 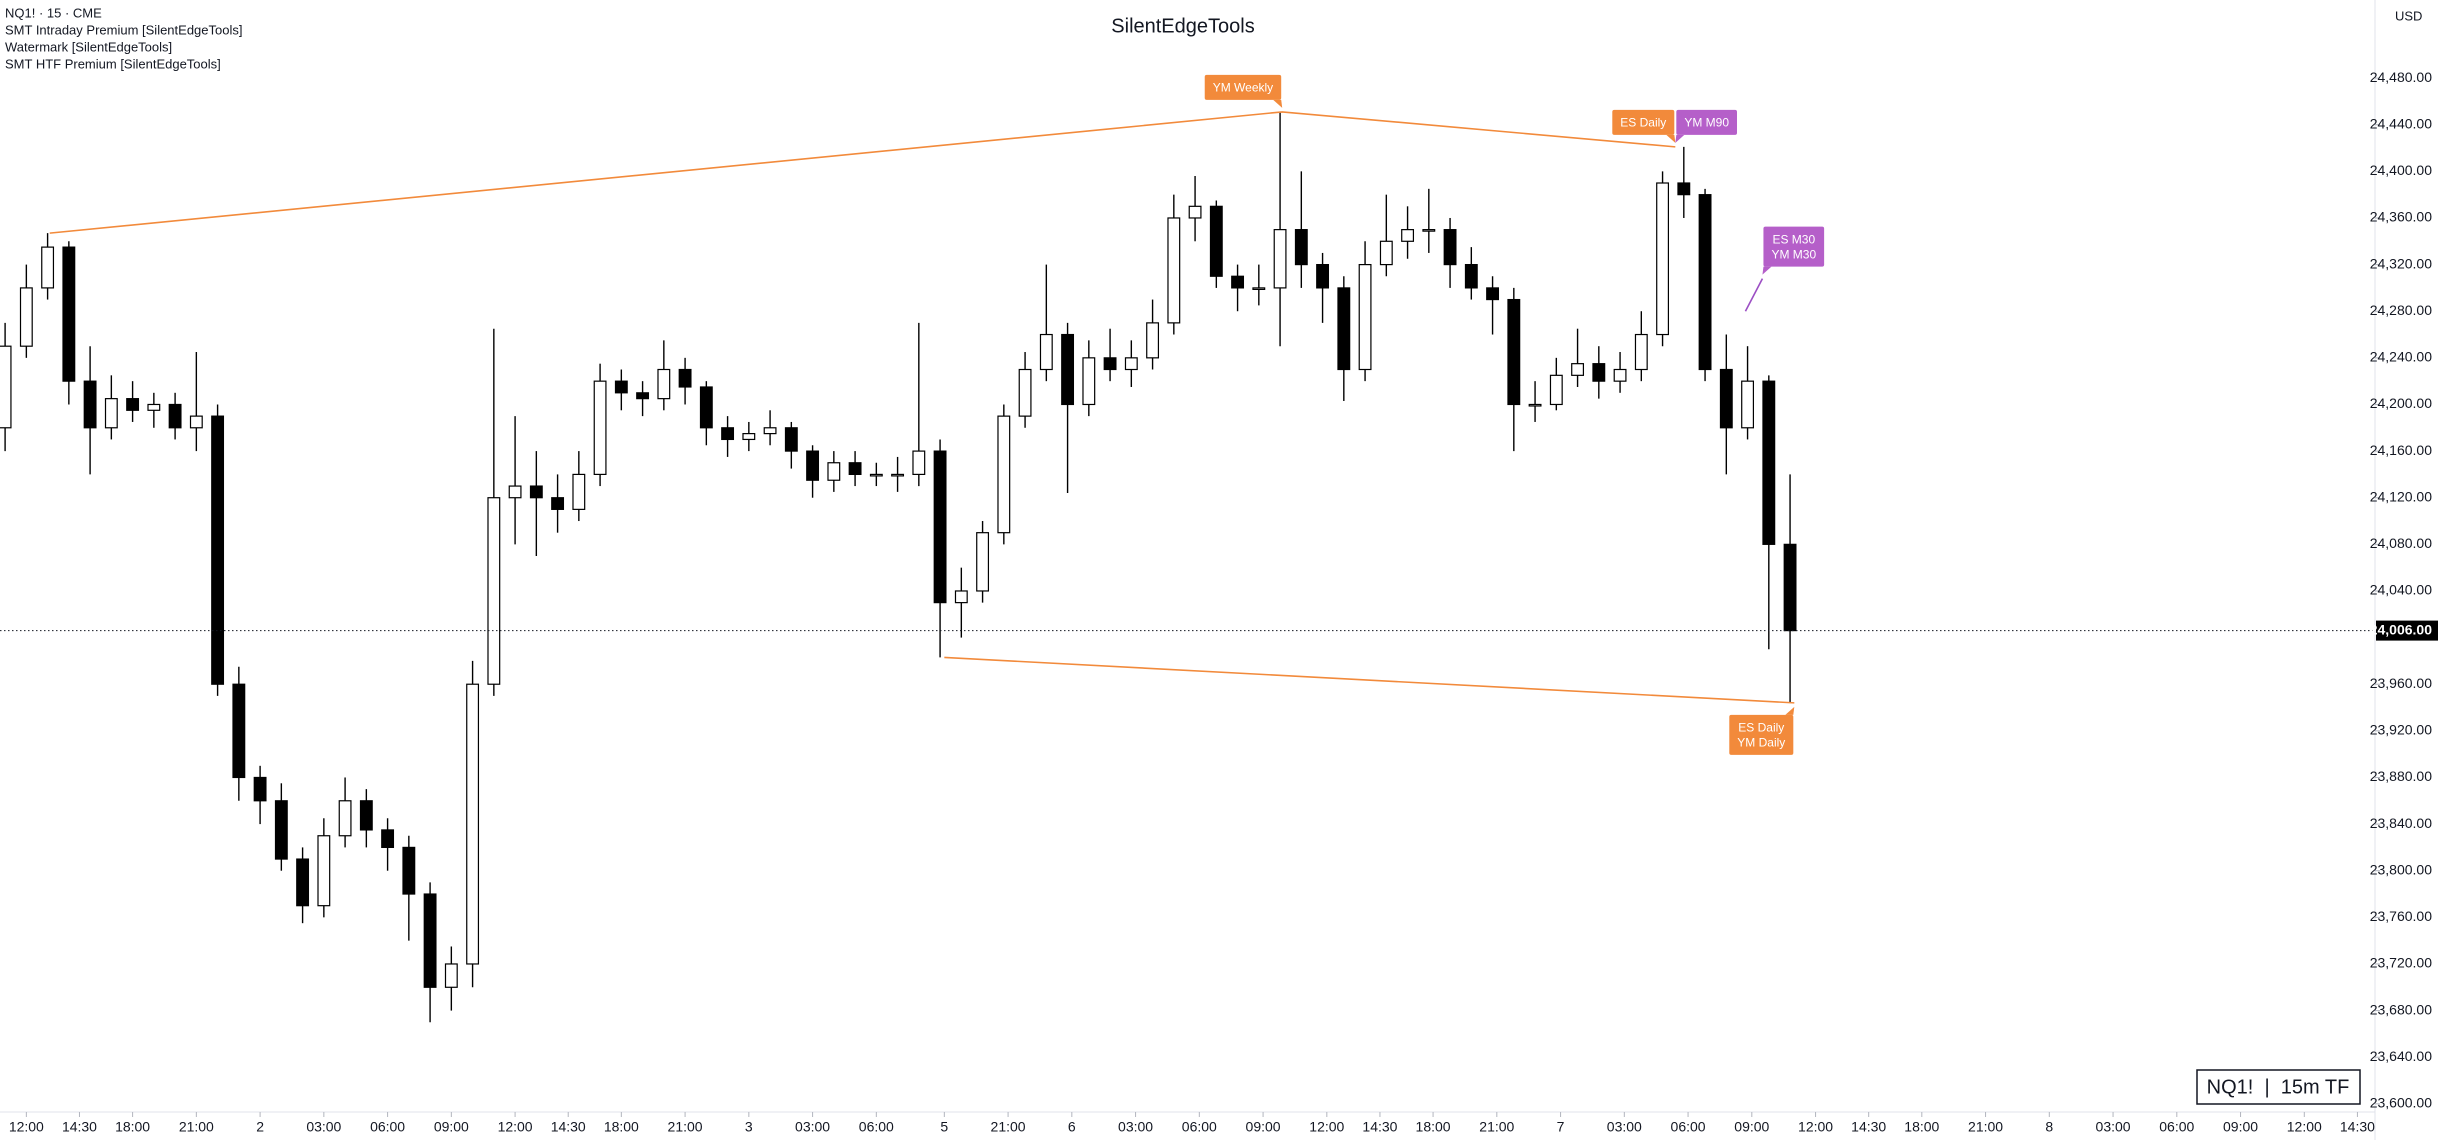 What do you see at coordinates (2401, 869) in the screenshot?
I see `y-tick-label: 23,800.00` at bounding box center [2401, 869].